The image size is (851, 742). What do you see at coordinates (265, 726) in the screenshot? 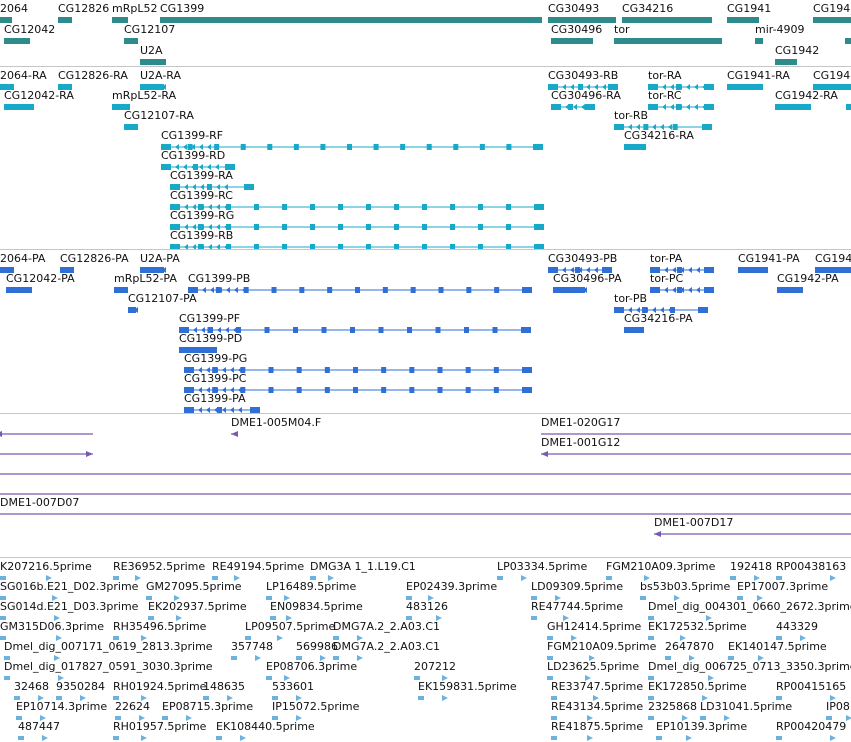
I see `est-feature-label: EK108440.5prime` at bounding box center [265, 726].